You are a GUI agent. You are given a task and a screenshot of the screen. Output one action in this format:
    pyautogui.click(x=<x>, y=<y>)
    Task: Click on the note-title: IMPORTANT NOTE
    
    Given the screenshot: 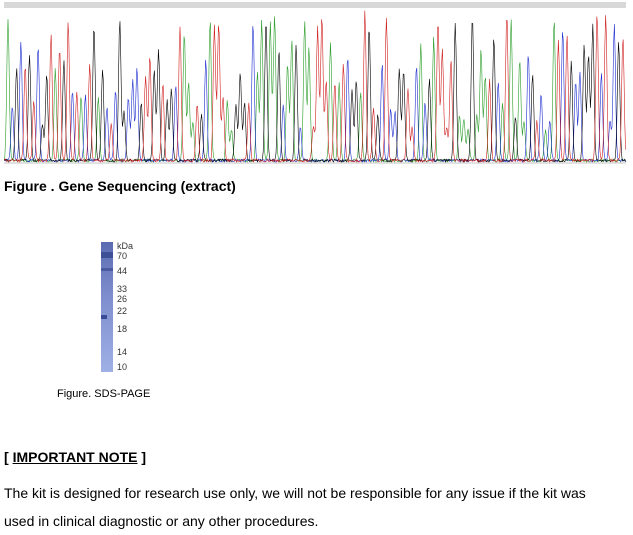 What is the action you would take?
    pyautogui.click(x=75, y=457)
    